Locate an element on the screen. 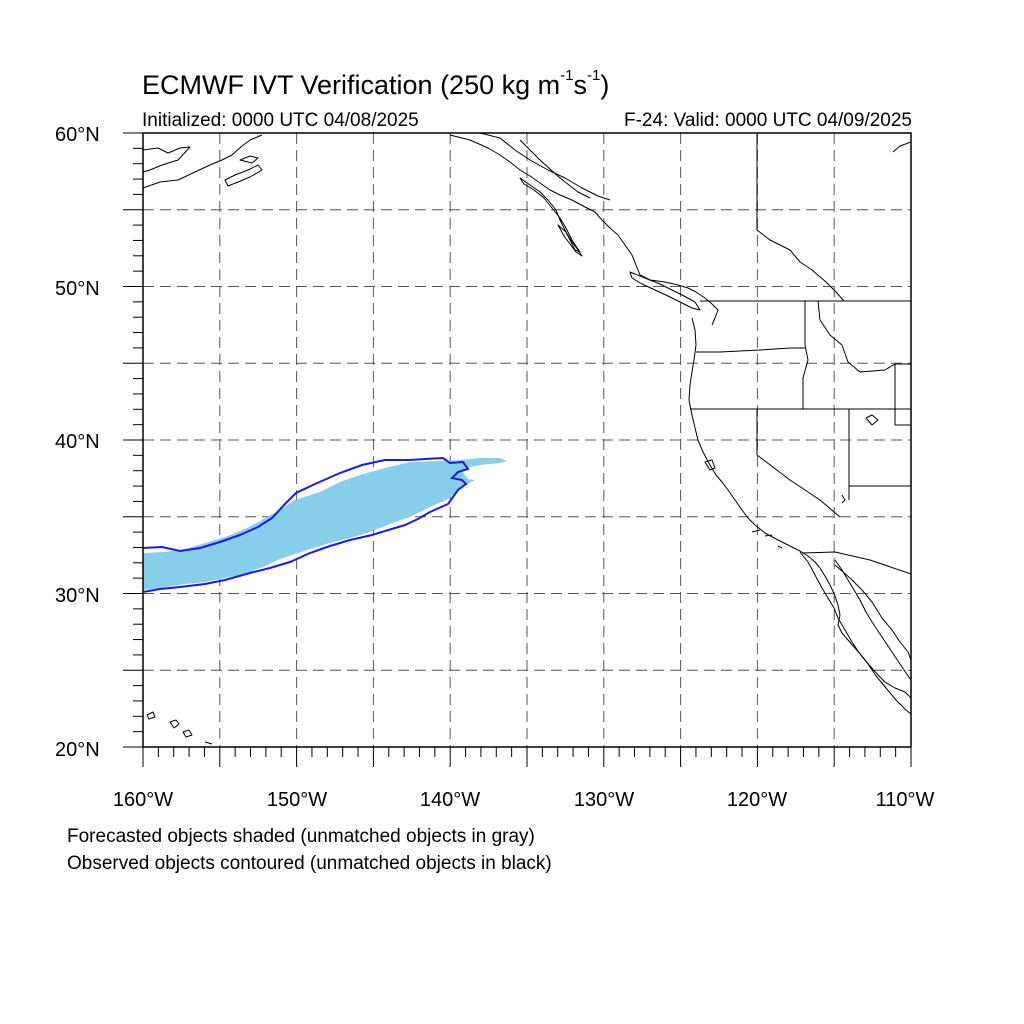 This screenshot has width=1024, height=1024. lon-label-160w: 160°W is located at coordinates (143, 800).